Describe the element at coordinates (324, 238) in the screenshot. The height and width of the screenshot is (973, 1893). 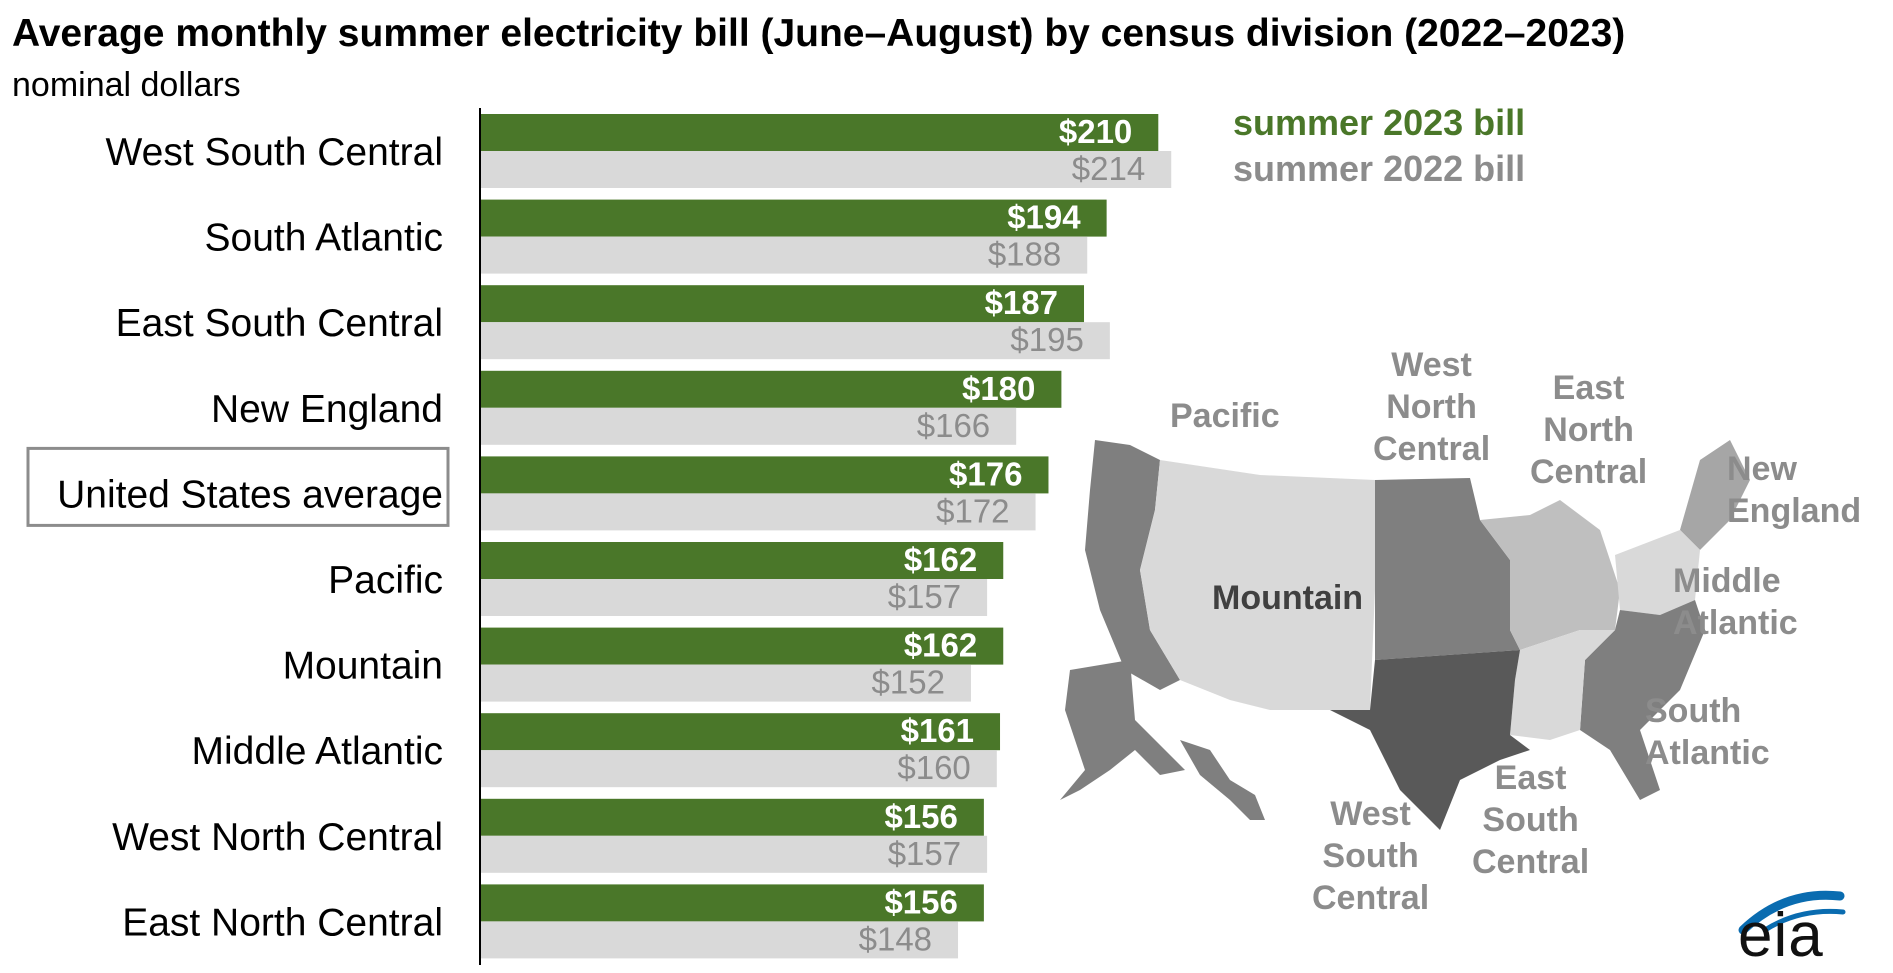
I see `category-label: South Atlantic` at that location.